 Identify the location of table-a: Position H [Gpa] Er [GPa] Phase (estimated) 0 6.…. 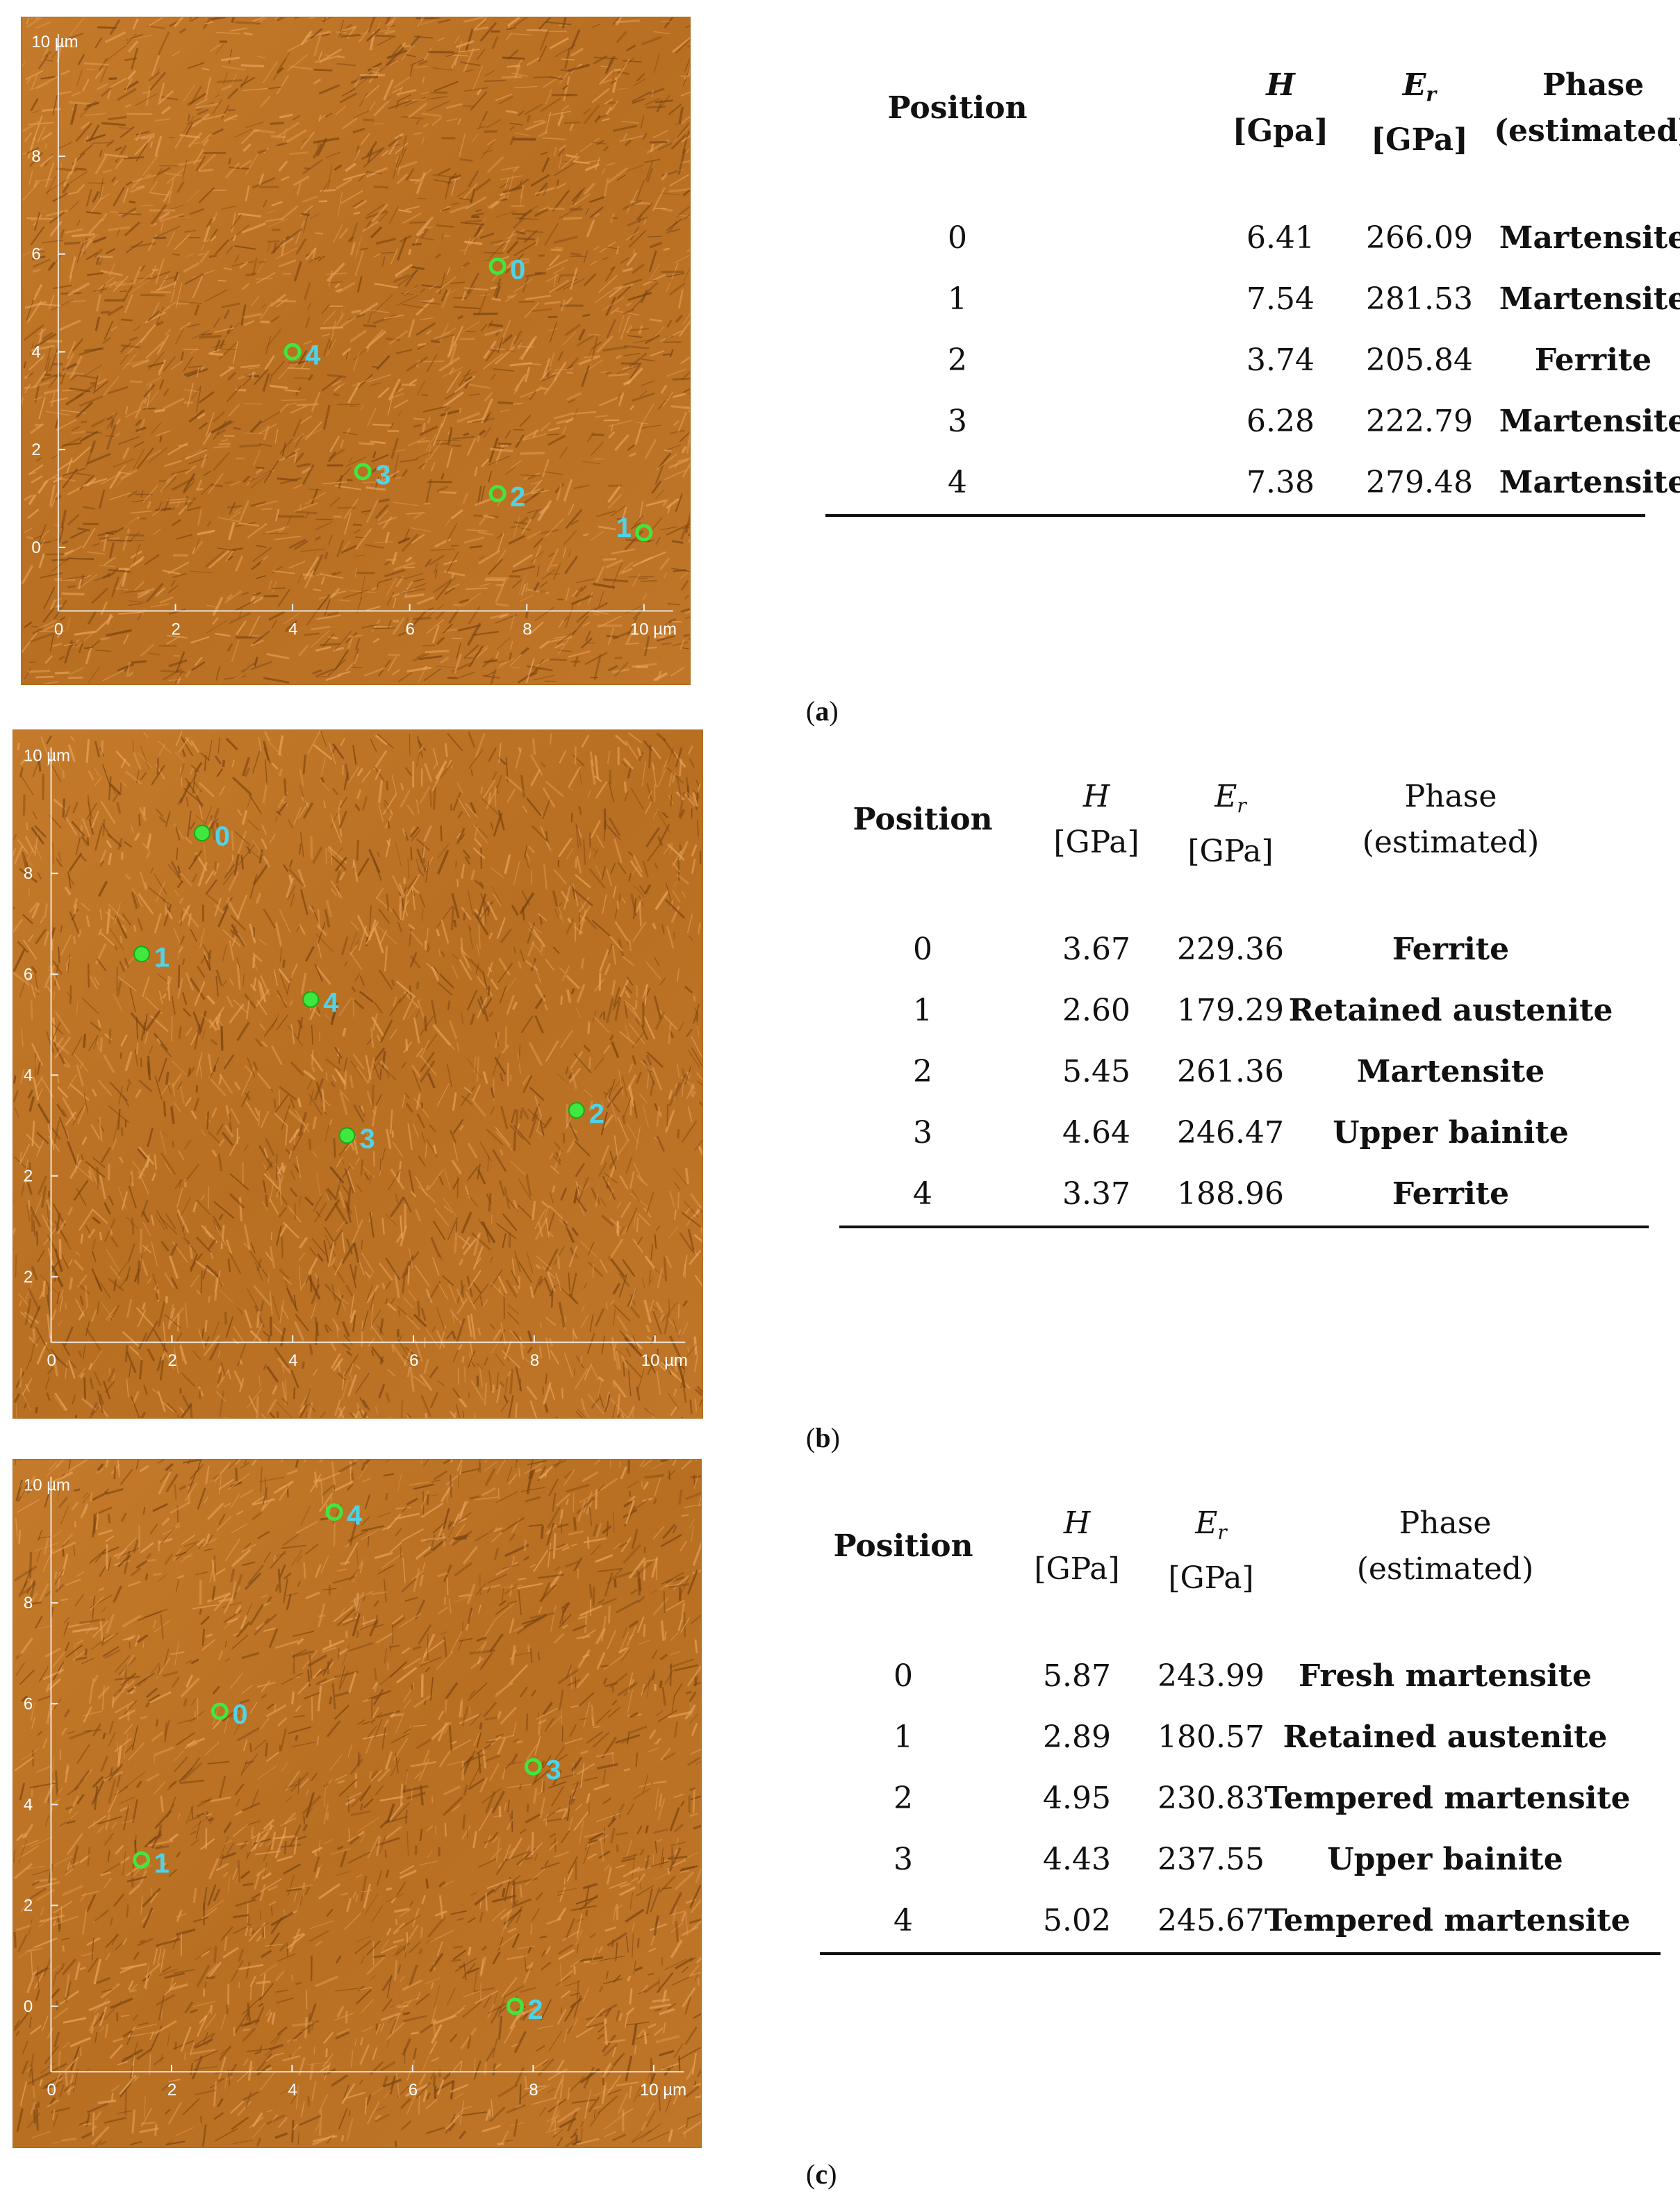
(1252, 299).